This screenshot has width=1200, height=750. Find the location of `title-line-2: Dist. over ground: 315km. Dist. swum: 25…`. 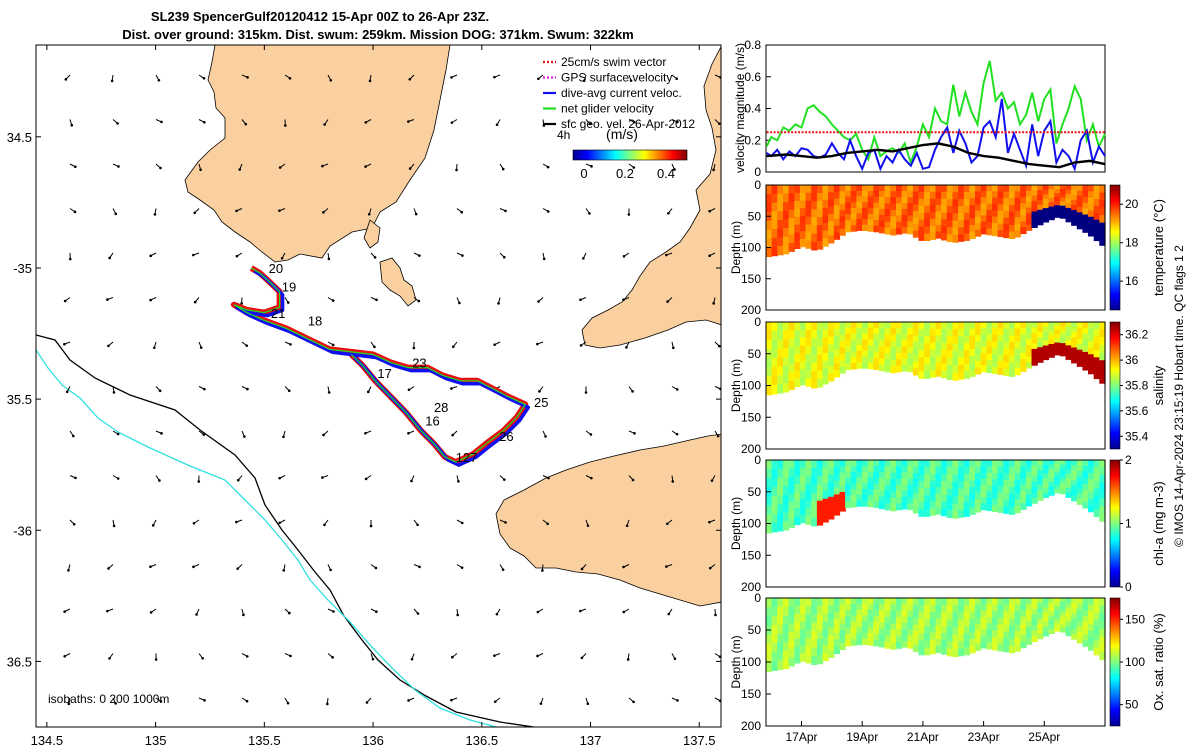

title-line-2: Dist. over ground: 315km. Dist. swum: 25… is located at coordinates (378, 34).